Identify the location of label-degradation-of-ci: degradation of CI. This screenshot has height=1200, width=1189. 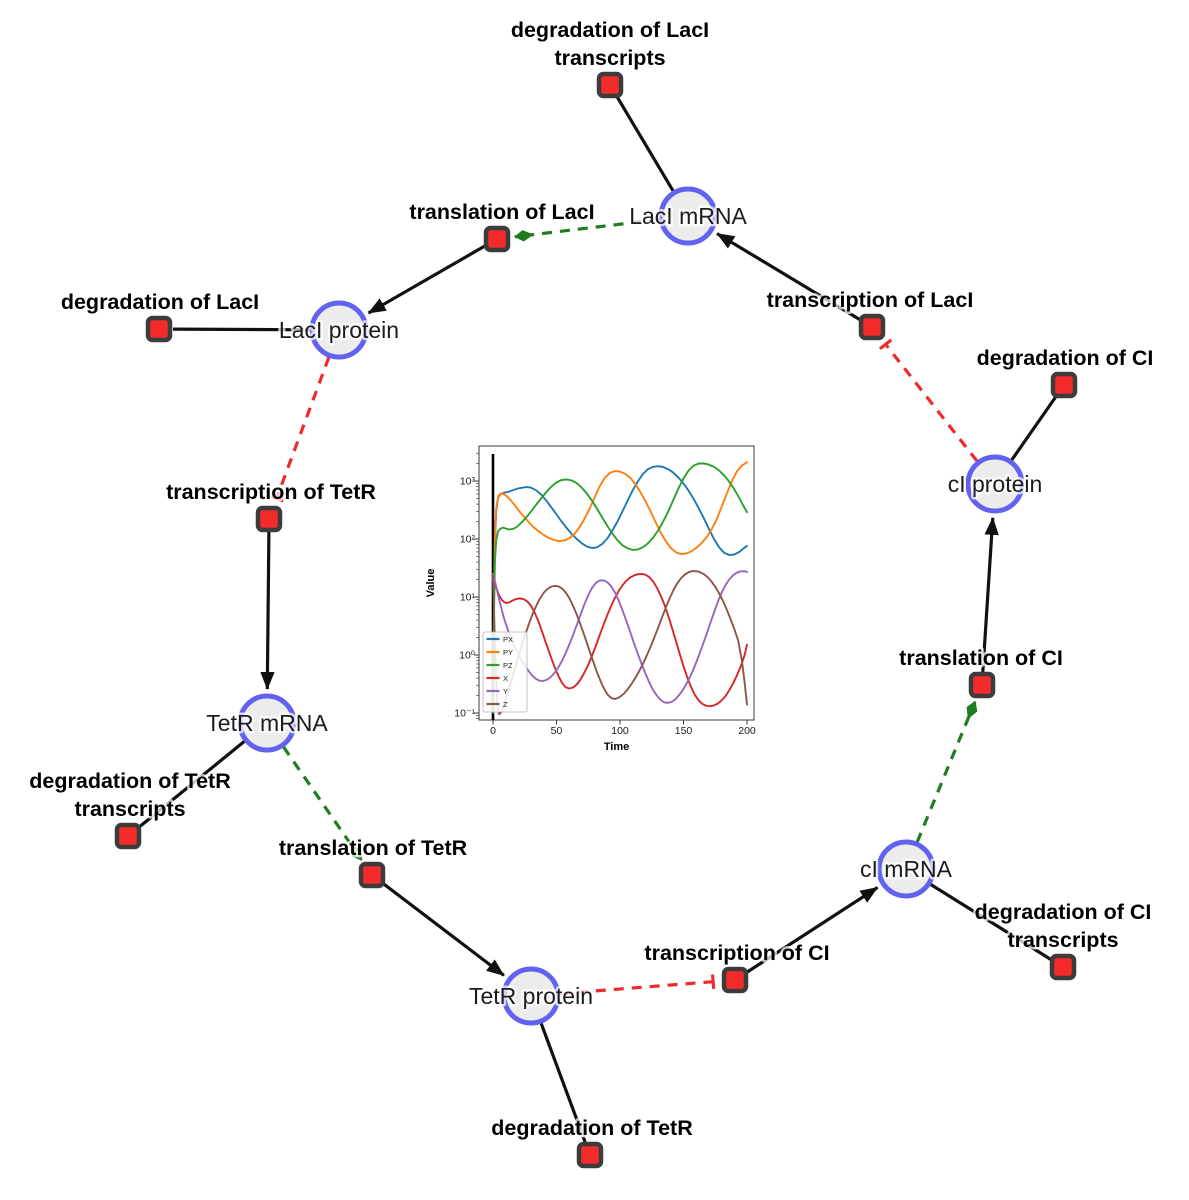
(1065, 358).